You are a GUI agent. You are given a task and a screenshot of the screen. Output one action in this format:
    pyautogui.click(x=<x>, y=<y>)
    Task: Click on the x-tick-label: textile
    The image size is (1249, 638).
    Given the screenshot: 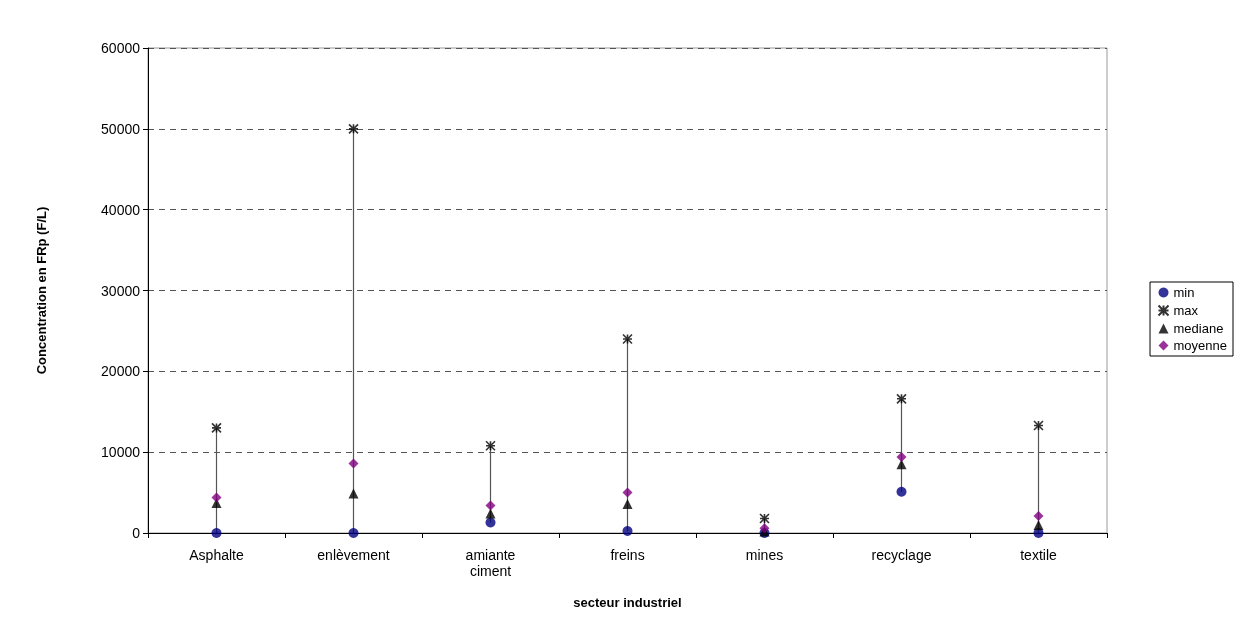 What is the action you would take?
    pyautogui.click(x=1038, y=555)
    